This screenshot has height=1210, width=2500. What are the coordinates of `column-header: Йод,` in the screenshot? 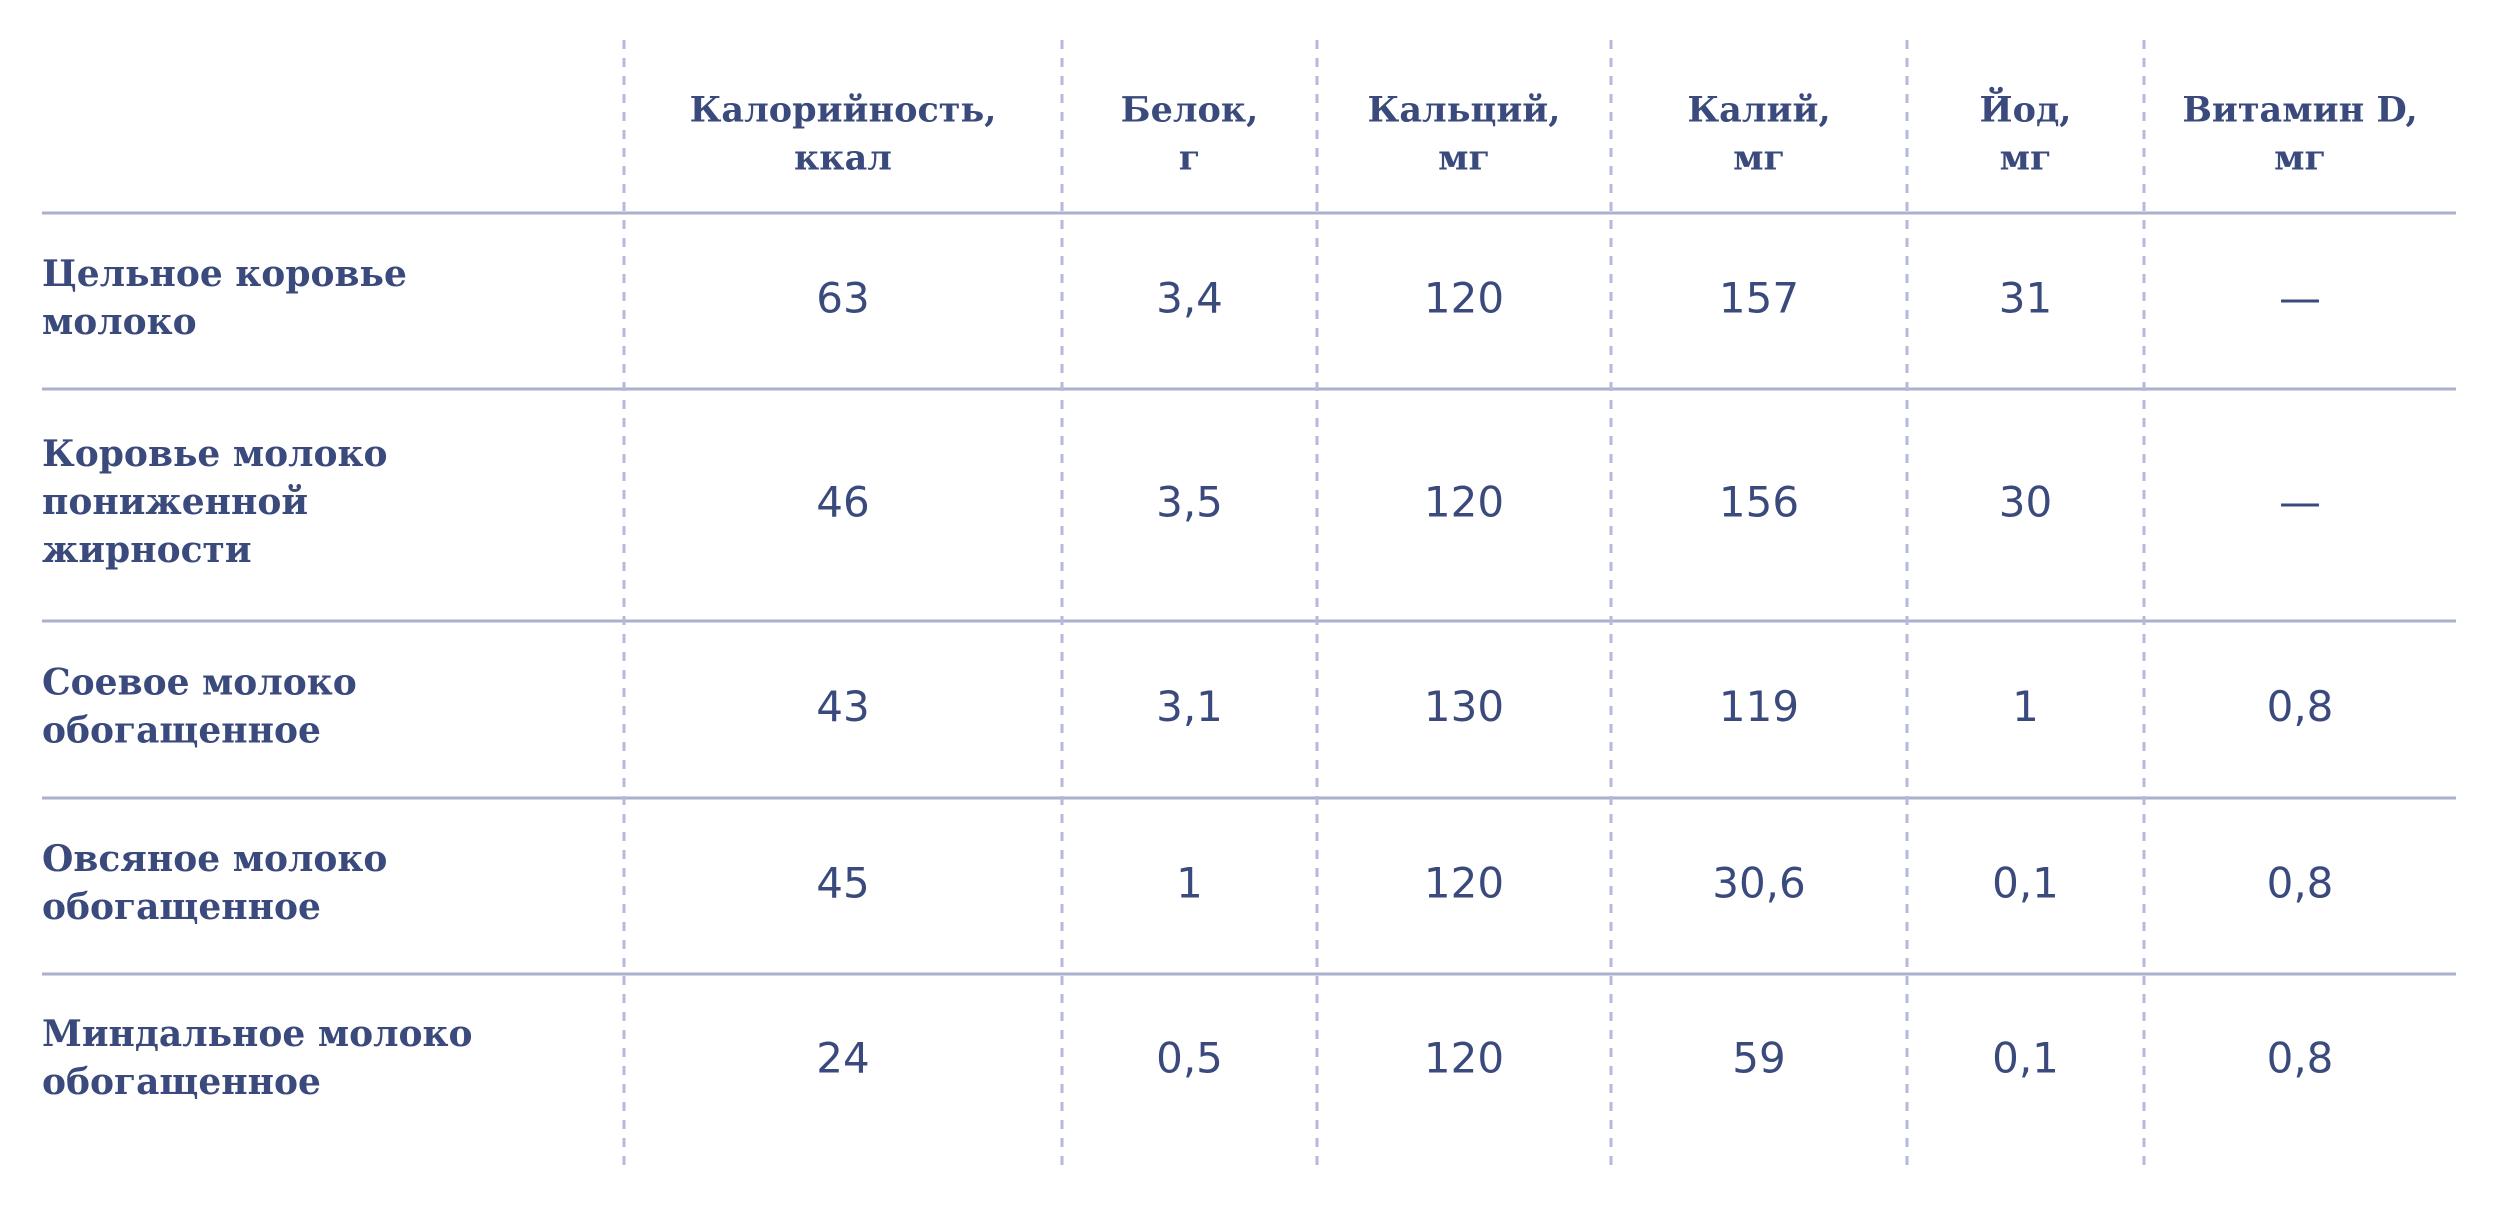 It's located at (2026, 108).